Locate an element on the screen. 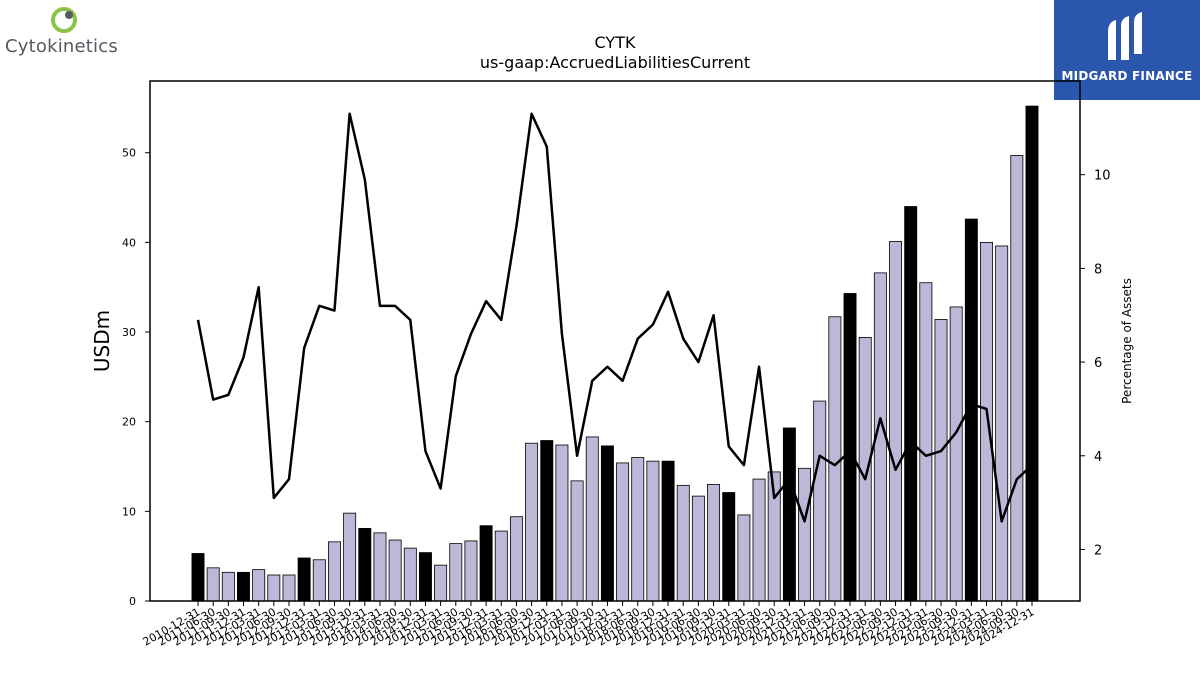 The image size is (1200, 675). y2-tick-label: 2 is located at coordinates (1098, 550).